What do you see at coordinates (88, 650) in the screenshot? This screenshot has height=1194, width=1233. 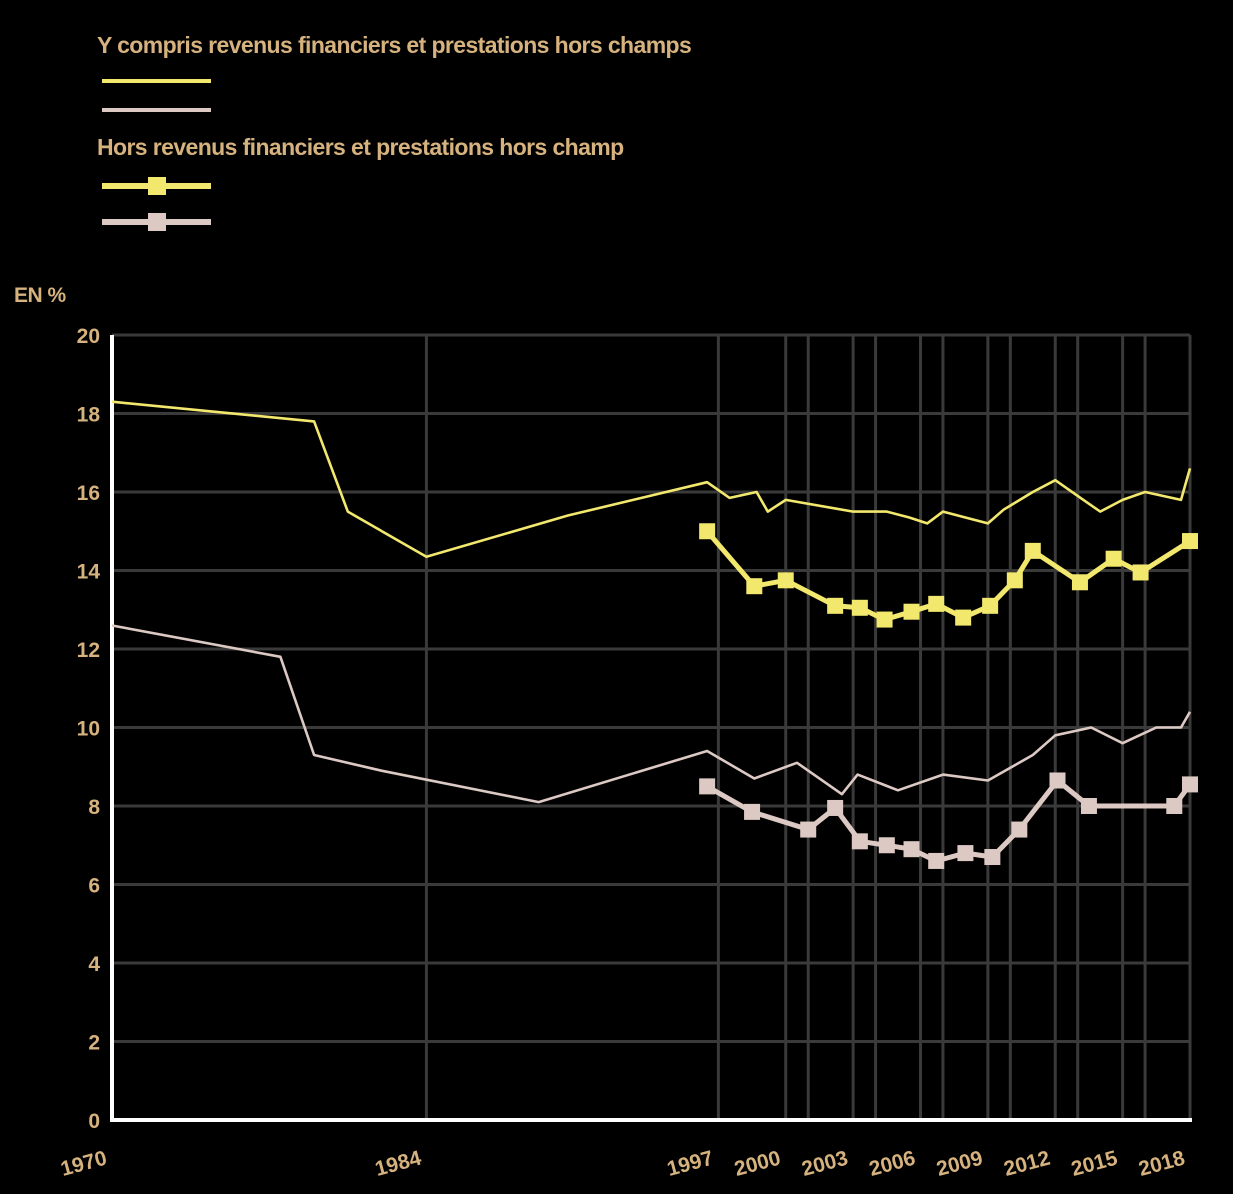 I see `y-tick-label-12: 12` at bounding box center [88, 650].